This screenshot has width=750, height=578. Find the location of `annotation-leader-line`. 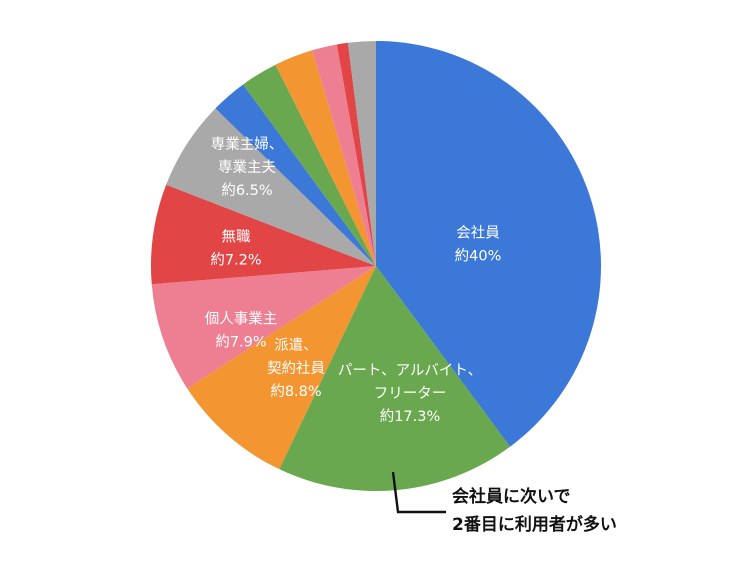

annotation-leader-line is located at coordinates (418, 492).